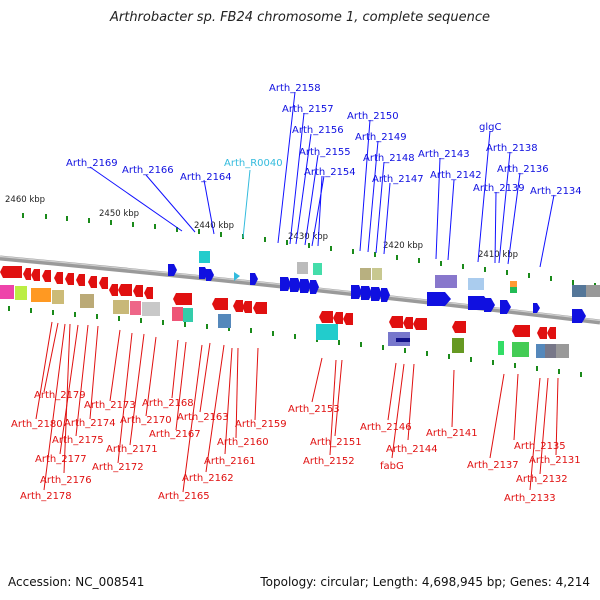 This screenshot has height=600, width=600. What do you see at coordinates (392, 466) in the screenshot?
I see `gene-label: fabG` at bounding box center [392, 466].